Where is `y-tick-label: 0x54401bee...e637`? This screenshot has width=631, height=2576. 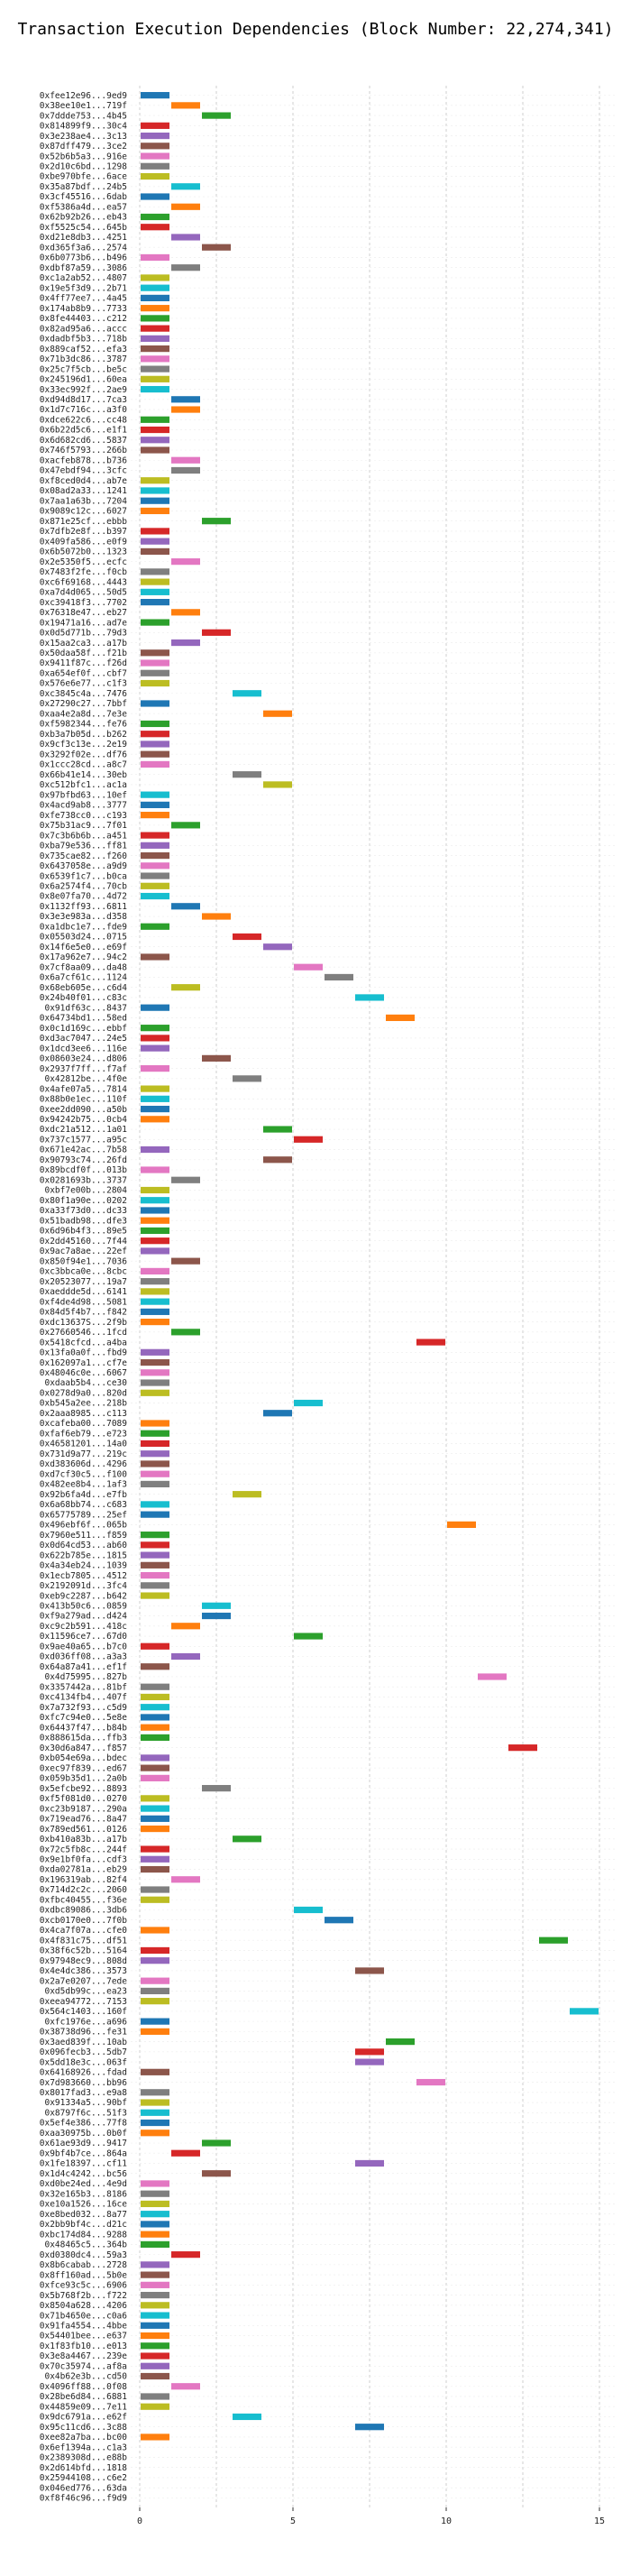
y-tick-label: 0x54401bee...e637 is located at coordinates (83, 2336).